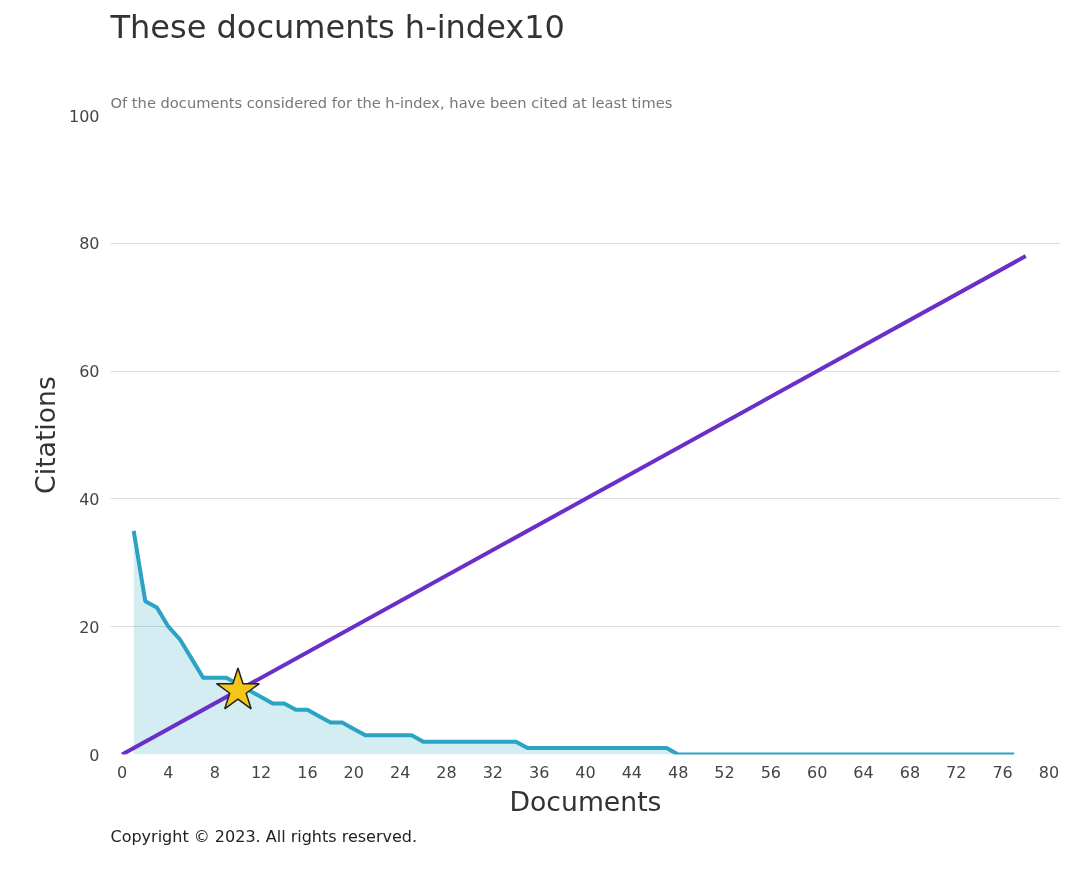  Describe the element at coordinates (353, 772) in the screenshot. I see `x-tick-label: 20` at that location.